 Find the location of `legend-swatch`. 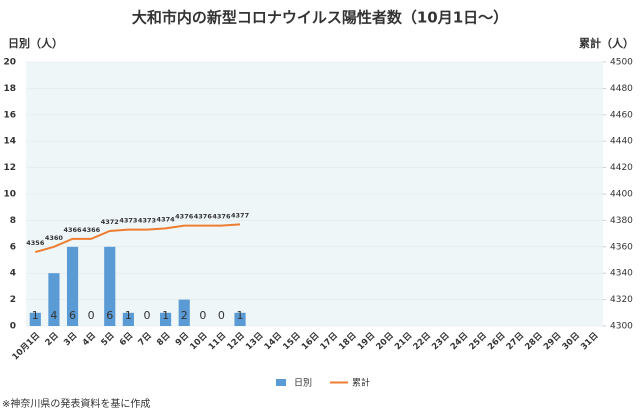

legend-swatch is located at coordinates (281, 382).